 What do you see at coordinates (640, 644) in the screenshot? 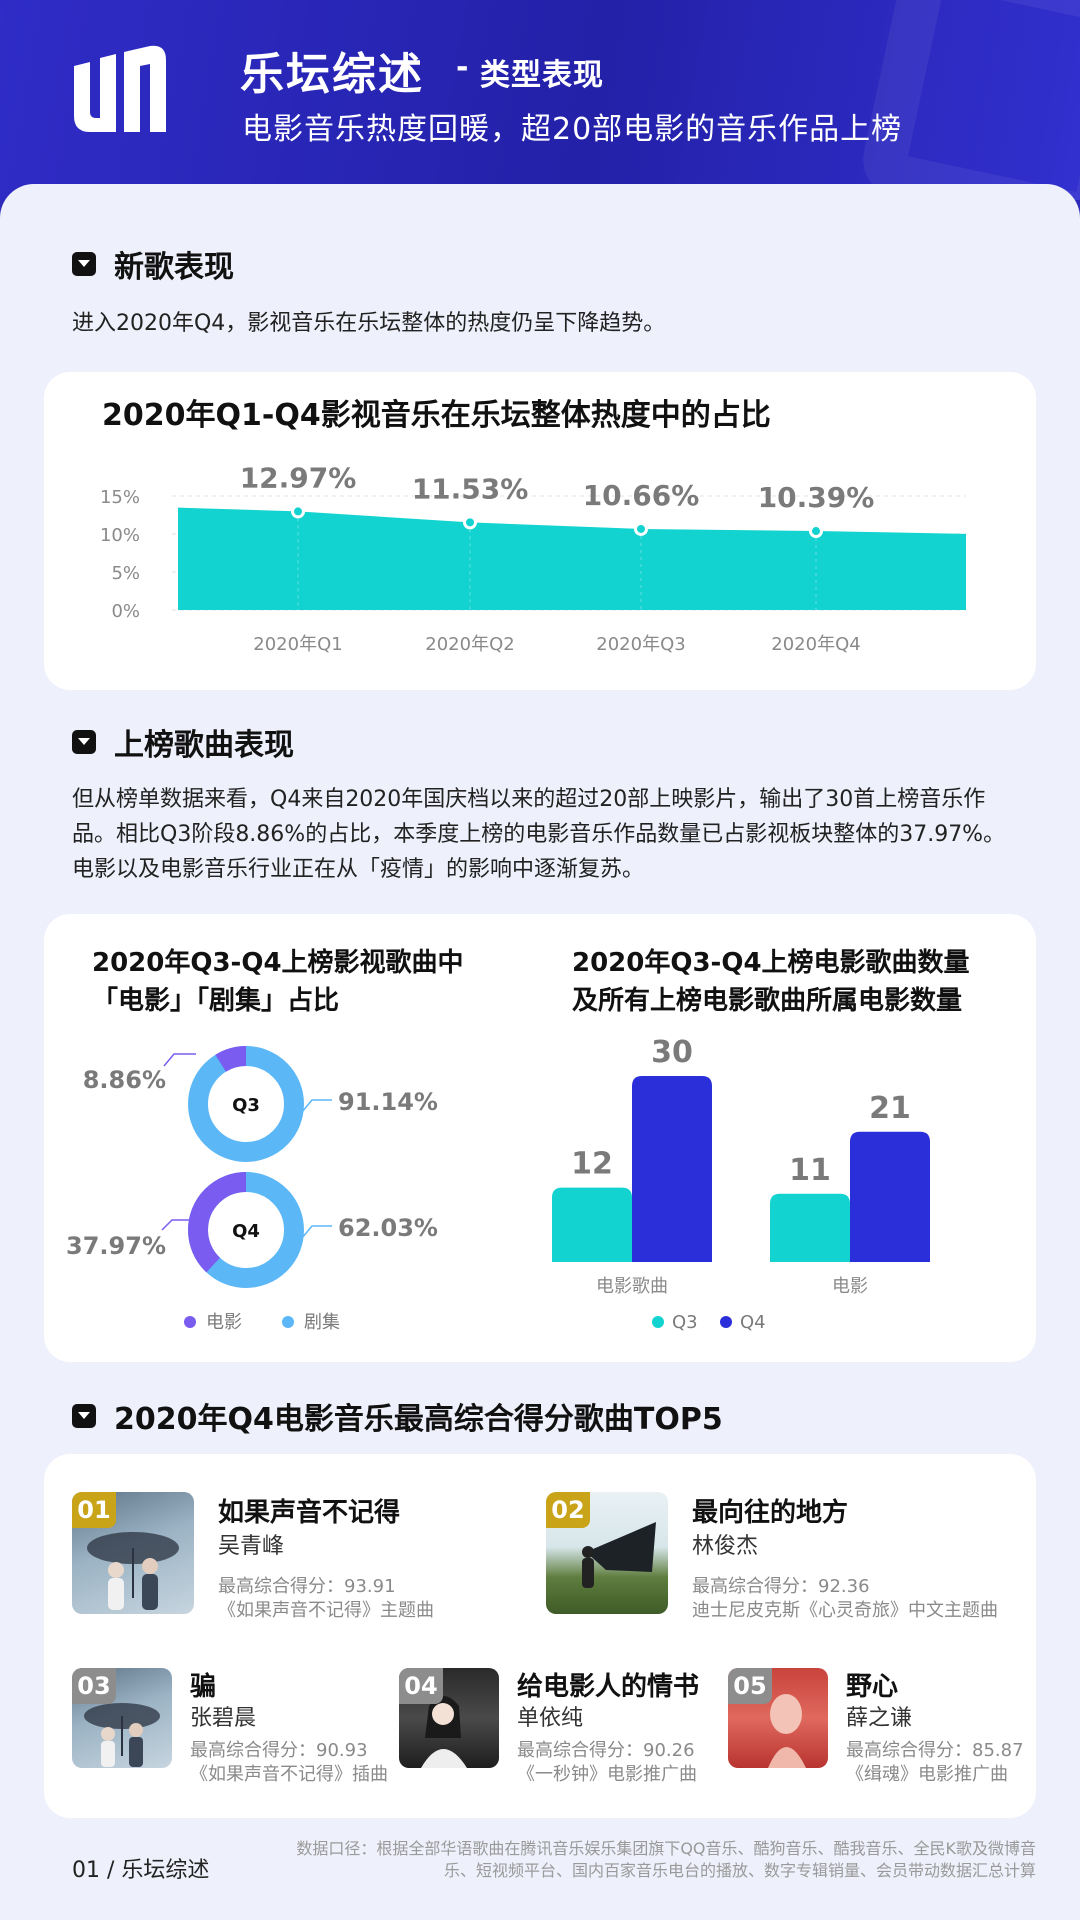
I see `x-tick-label: 2020年Q3` at bounding box center [640, 644].